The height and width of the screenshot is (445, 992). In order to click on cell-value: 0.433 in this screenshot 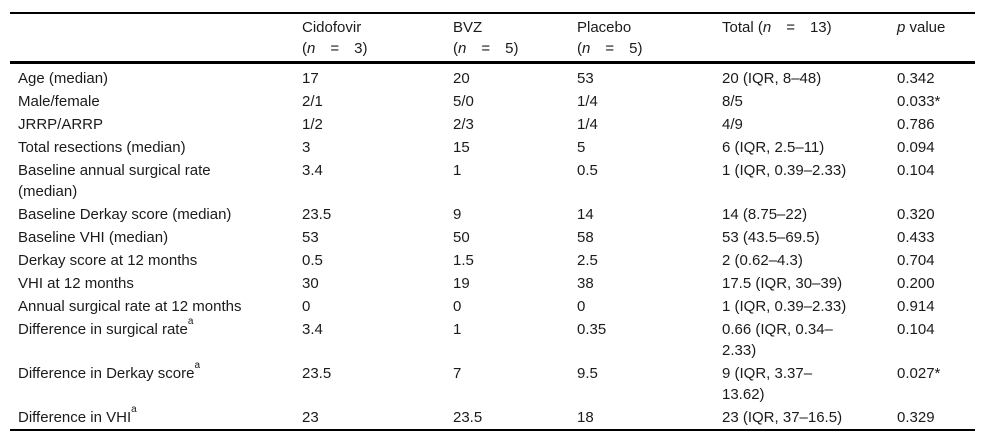, I will do `click(916, 237)`.